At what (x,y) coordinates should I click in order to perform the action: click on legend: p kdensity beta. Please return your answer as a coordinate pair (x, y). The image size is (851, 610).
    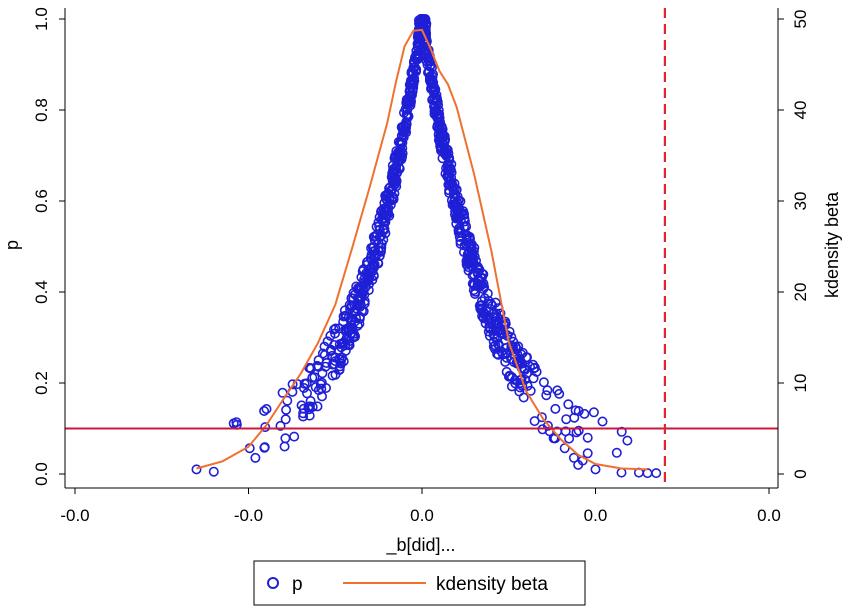
    Looking at the image, I should click on (419, 583).